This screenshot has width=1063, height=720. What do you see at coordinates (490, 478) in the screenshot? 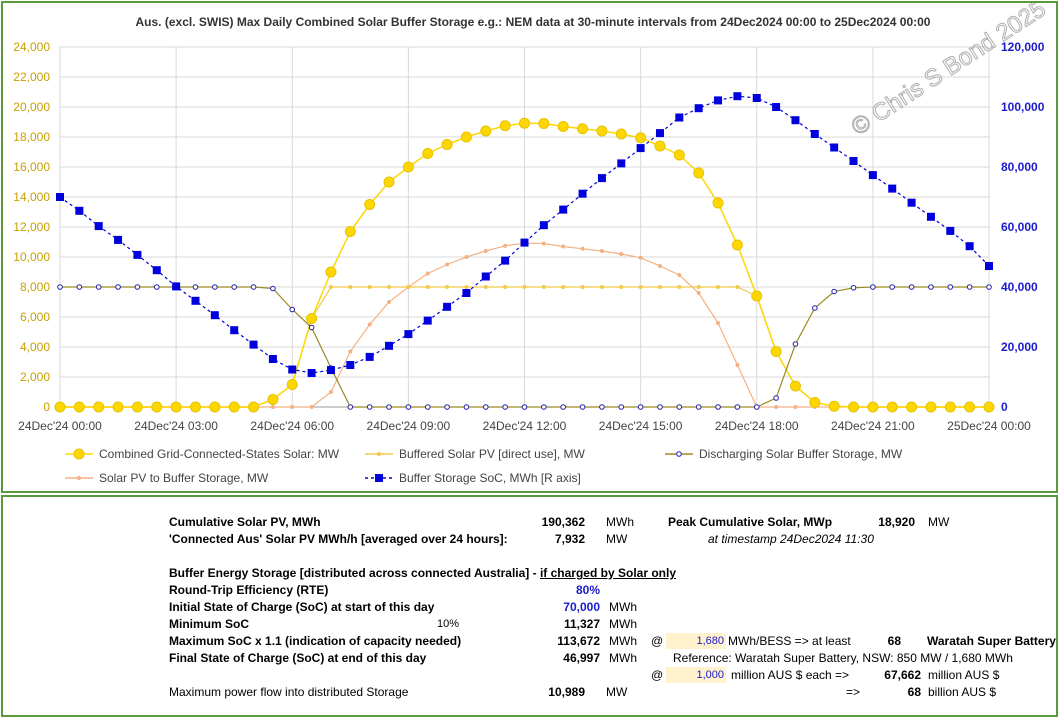
I see `legend-label: Buffer Storage SoC, MWh [R axis]` at bounding box center [490, 478].